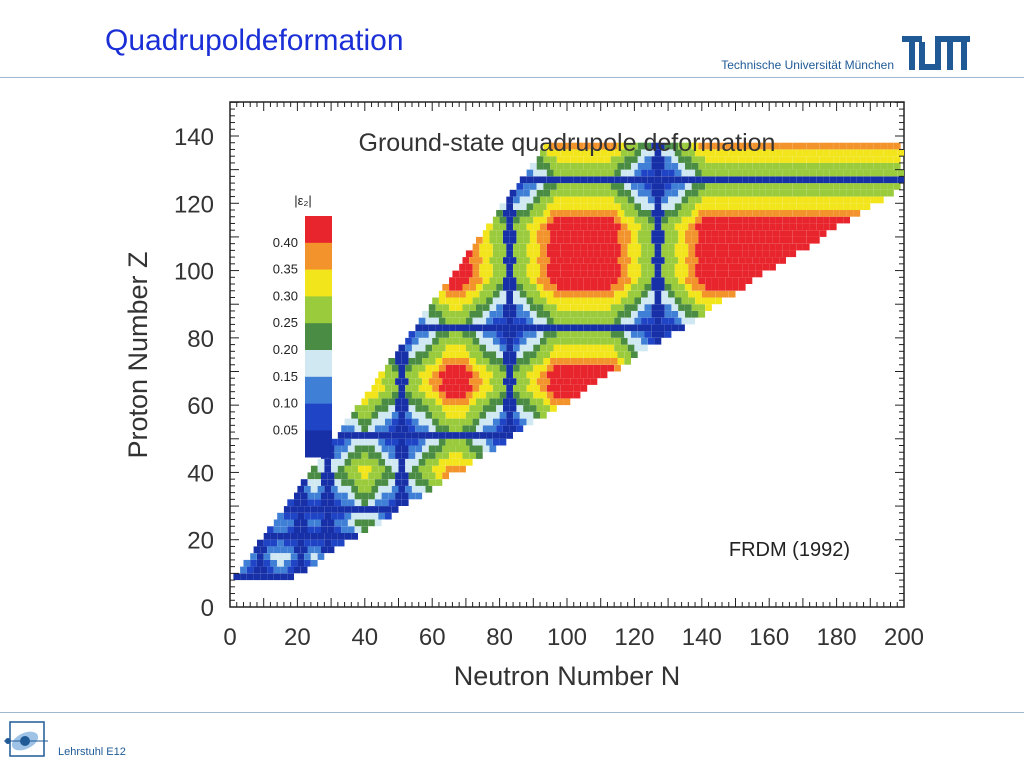  I want to click on legend-label: 0.30, so click(285, 295).